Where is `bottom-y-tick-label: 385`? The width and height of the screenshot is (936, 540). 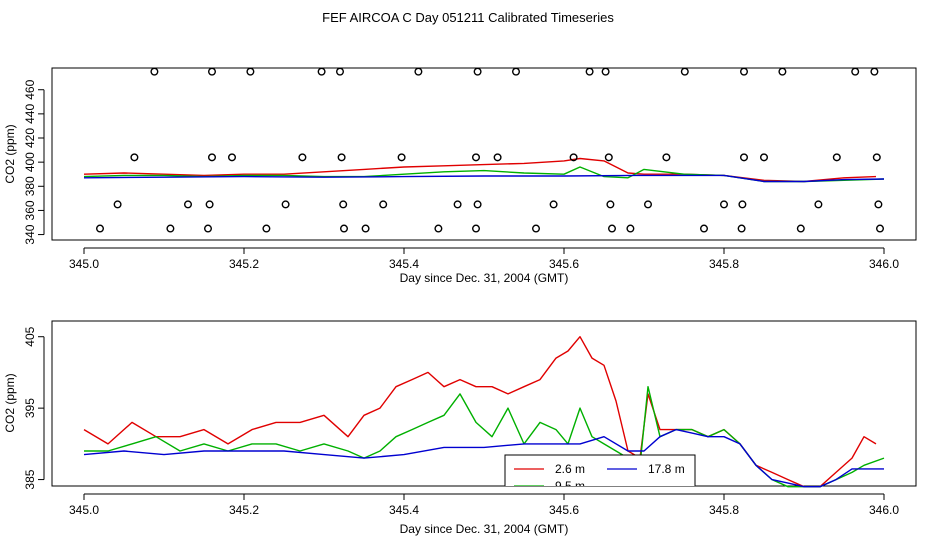 bottom-y-tick-label: 385 is located at coordinates (30, 479).